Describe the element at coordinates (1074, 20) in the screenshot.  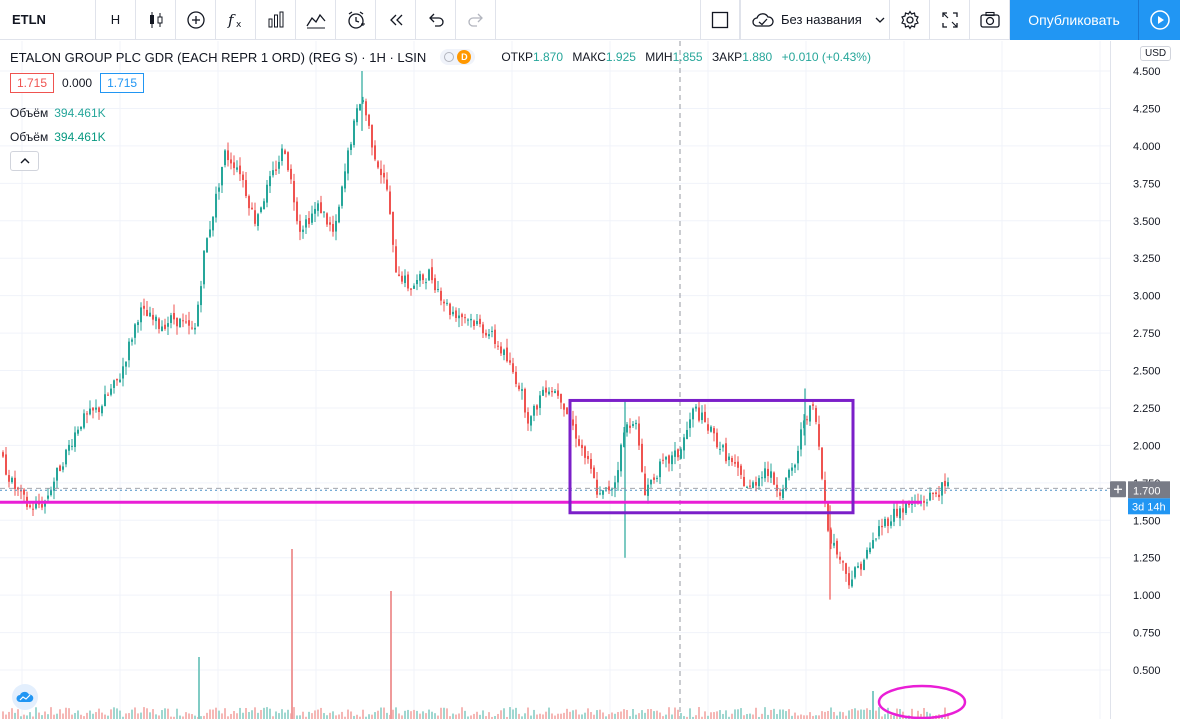
I see `publish-button: Опубликовать` at that location.